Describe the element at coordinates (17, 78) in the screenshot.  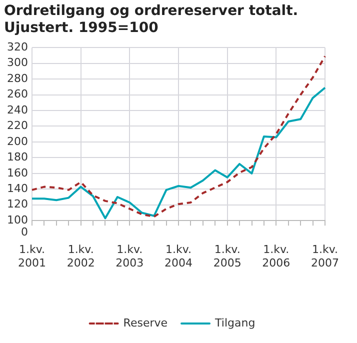
I see `y-tick-label: 280` at that location.